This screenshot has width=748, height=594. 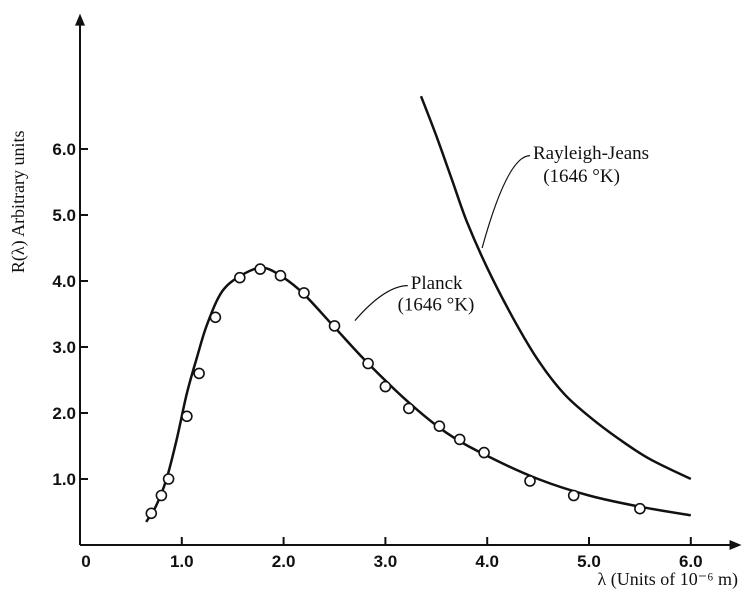 What do you see at coordinates (581, 176) in the screenshot?
I see `rayleigh-jeans-temperature-label: (1646 °K)` at bounding box center [581, 176].